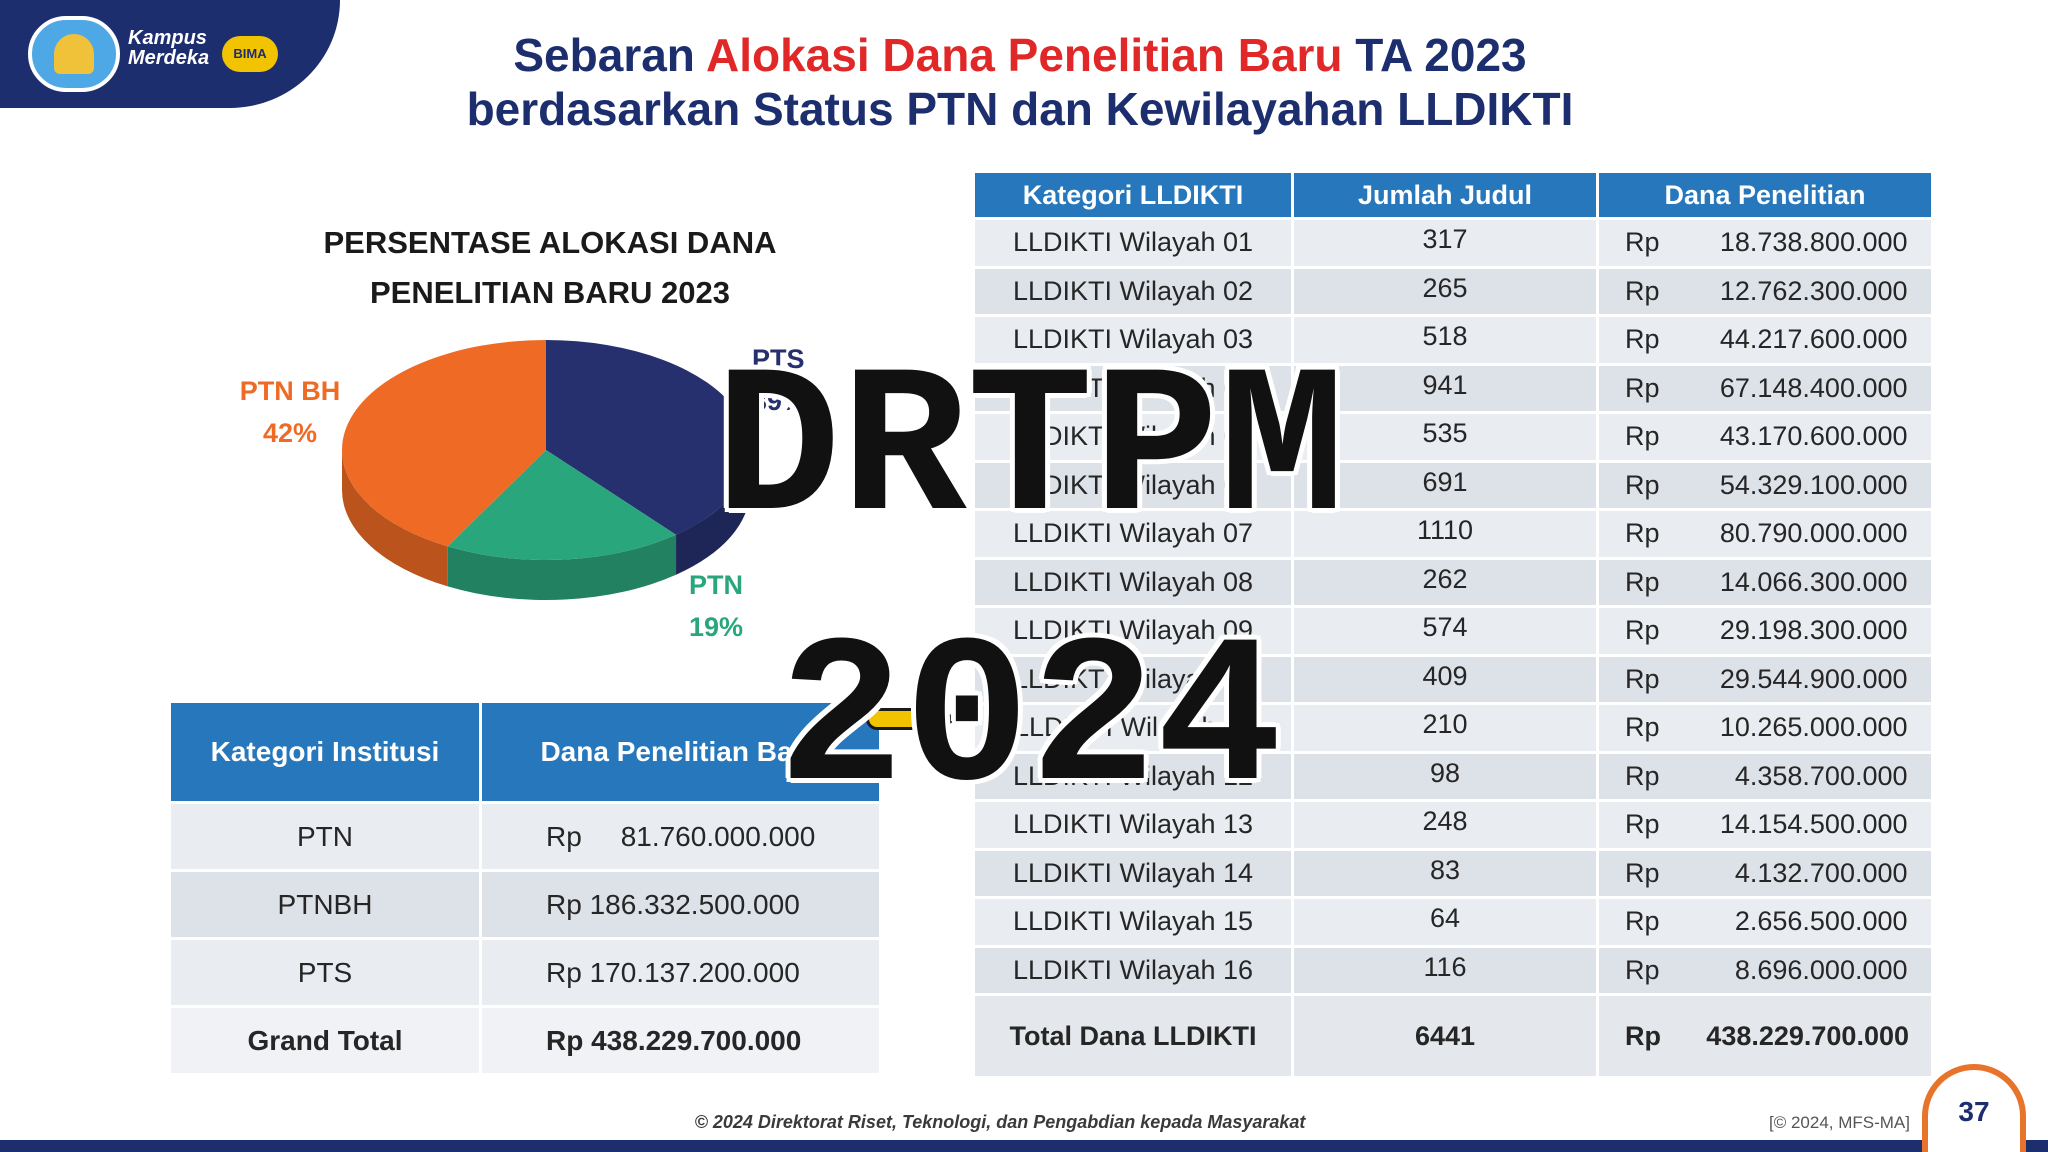  Describe the element at coordinates (1453, 776) in the screenshot. I see `table-row: LLDIKTI Wilayah 12 98 Rp 4.358.700.000` at that location.